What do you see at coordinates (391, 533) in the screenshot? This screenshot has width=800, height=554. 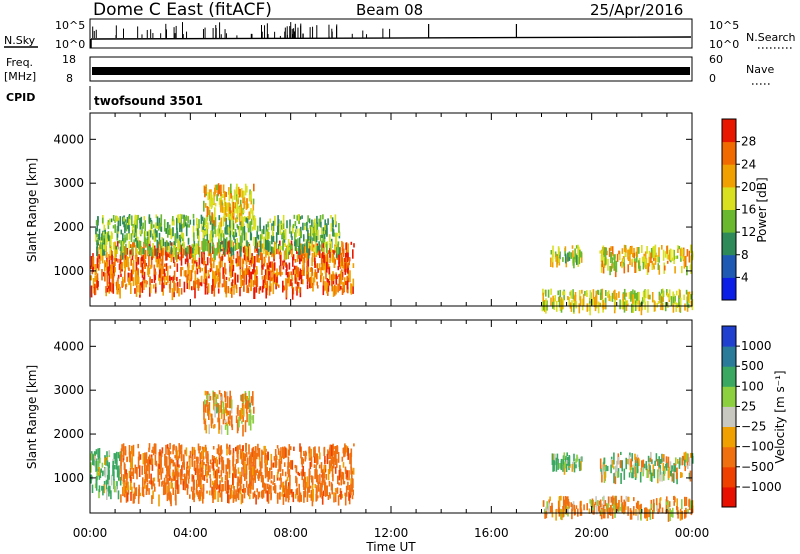 I see `time-axis-ticks: 00:00 04:00 08:00 12:00 16:00 20:00 00:00` at bounding box center [391, 533].